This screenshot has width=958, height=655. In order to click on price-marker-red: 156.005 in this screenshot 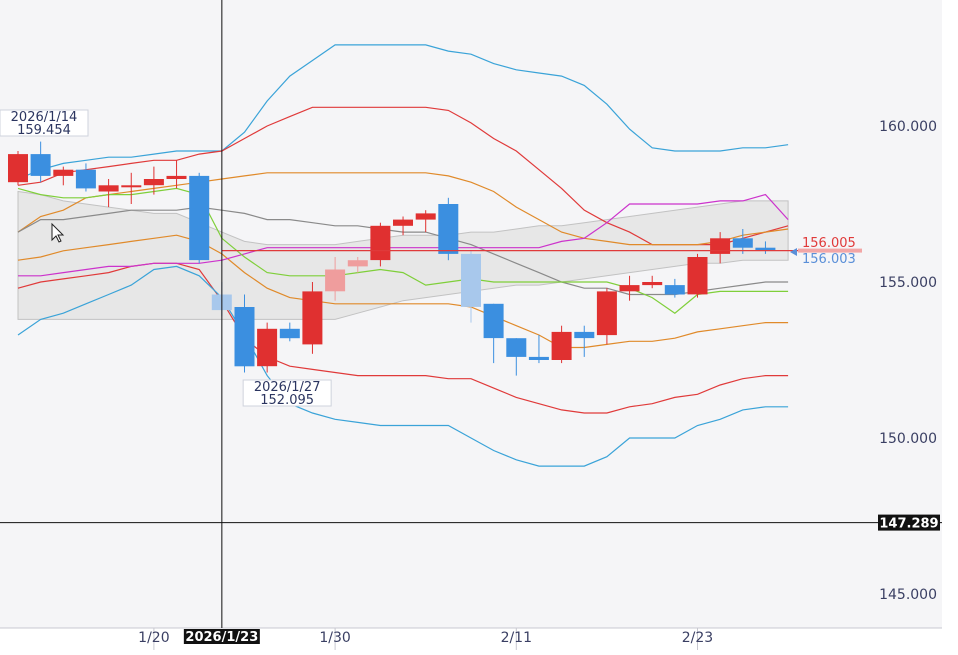, I will do `click(829, 243)`.